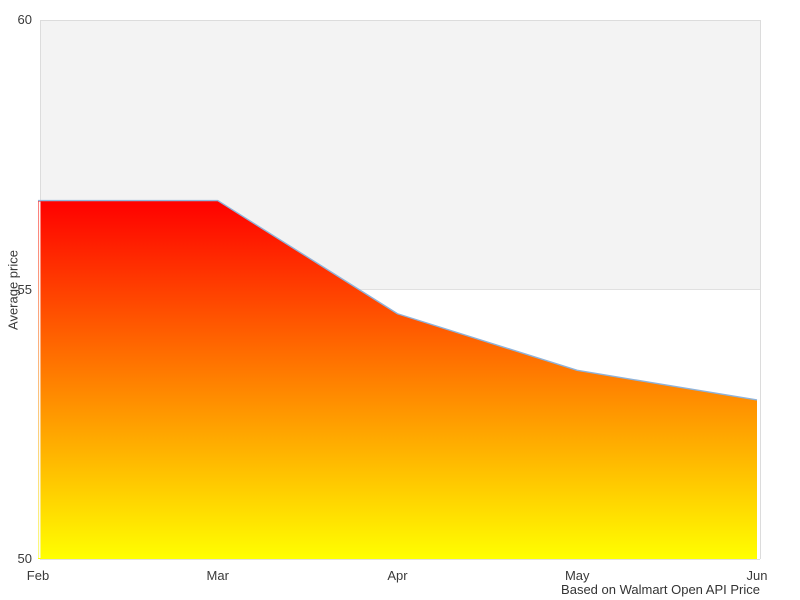 The height and width of the screenshot is (600, 800). I want to click on x-tick-label: Feb, so click(38, 575).